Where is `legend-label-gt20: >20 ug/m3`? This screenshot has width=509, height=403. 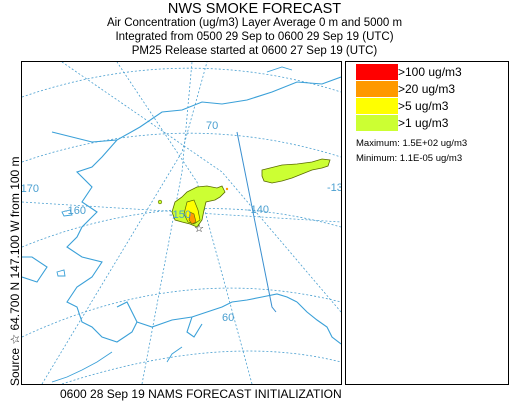 legend-label-gt20: >20 ug/m3 is located at coordinates (427, 89).